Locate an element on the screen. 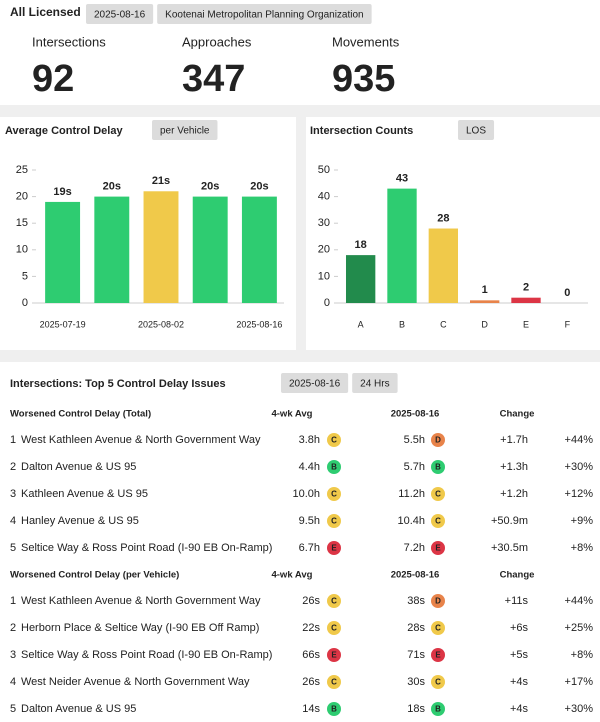 The image size is (600, 722). data-label: 18 is located at coordinates (361, 245).